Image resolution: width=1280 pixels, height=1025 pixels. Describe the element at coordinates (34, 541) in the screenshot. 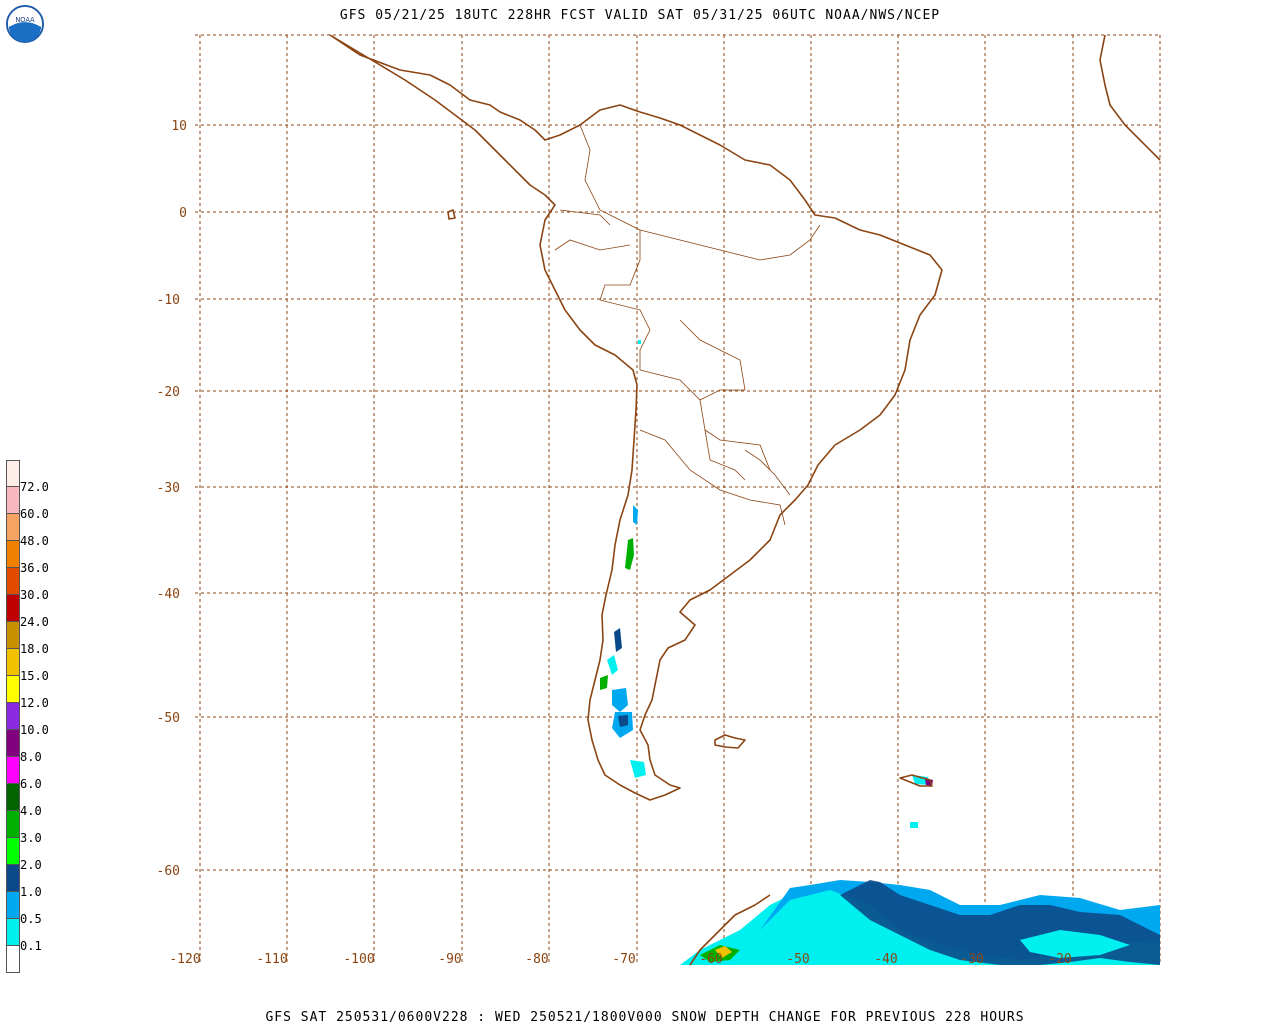

I see `legend-label: 48.0` at that location.